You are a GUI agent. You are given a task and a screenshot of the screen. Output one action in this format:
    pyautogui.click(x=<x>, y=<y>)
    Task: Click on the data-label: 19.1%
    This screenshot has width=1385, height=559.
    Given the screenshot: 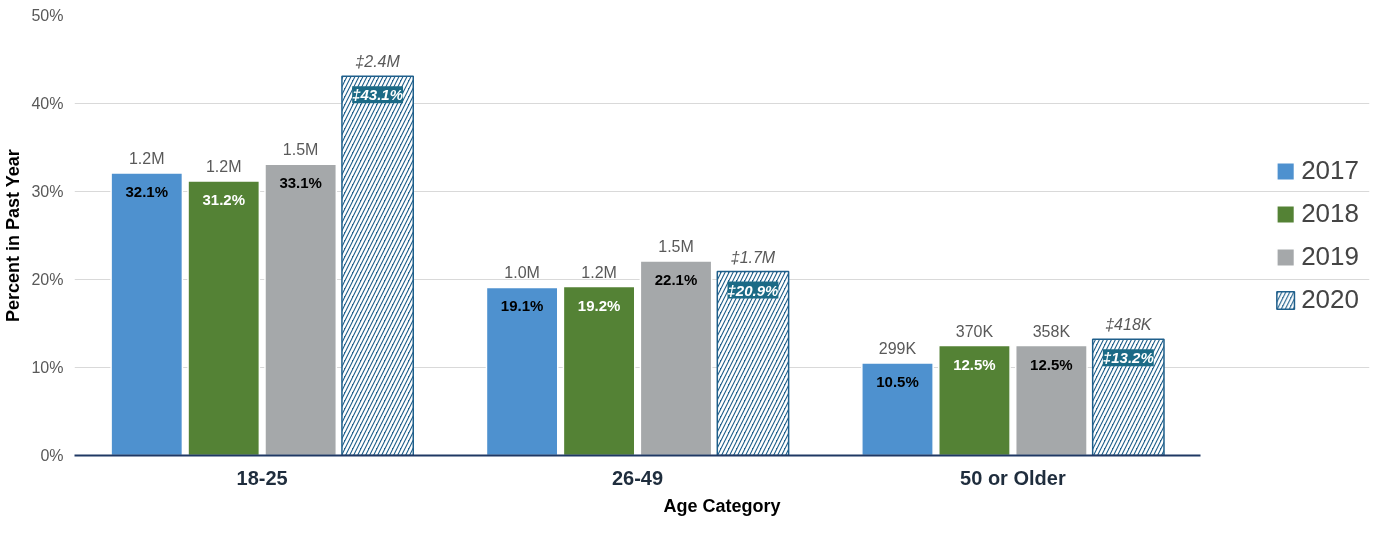 What is the action you would take?
    pyautogui.click(x=522, y=306)
    